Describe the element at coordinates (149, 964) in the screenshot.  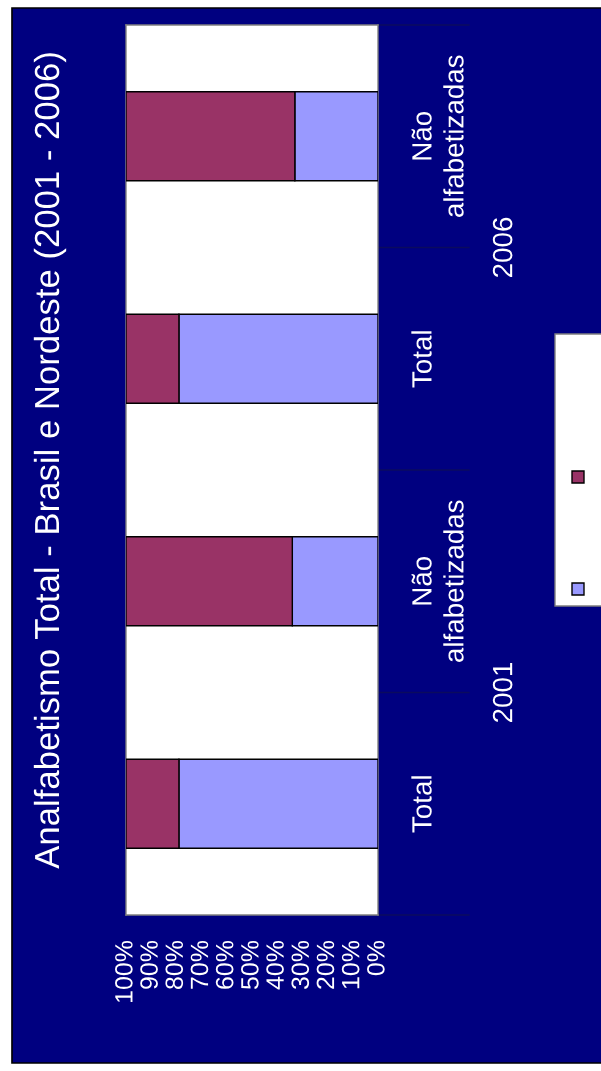
I see `x-tick-label: 90%` at that location.